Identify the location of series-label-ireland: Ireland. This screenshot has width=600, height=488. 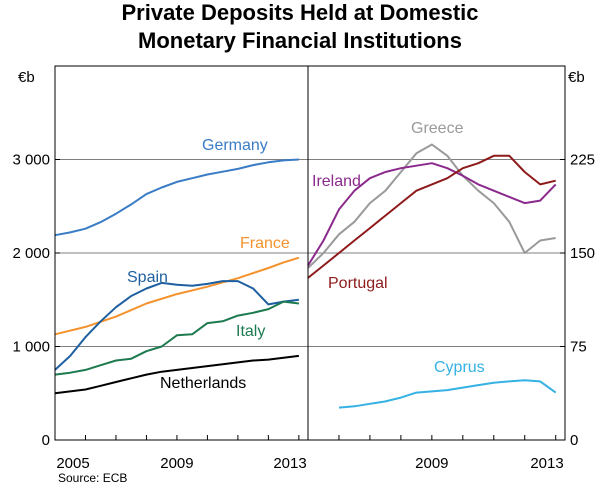
(336, 181).